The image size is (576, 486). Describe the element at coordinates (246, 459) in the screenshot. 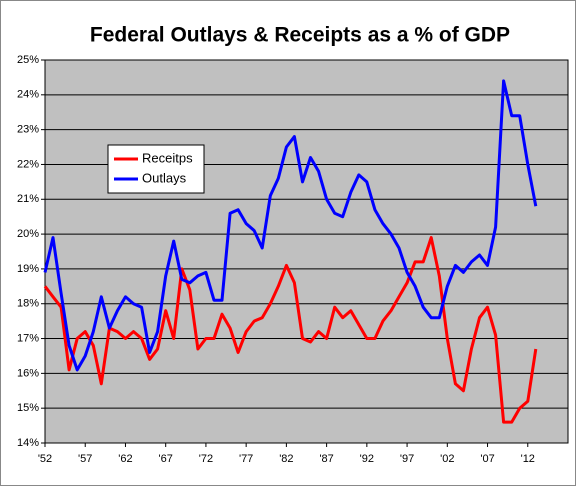

I see `x-tick-label: '77` at that location.